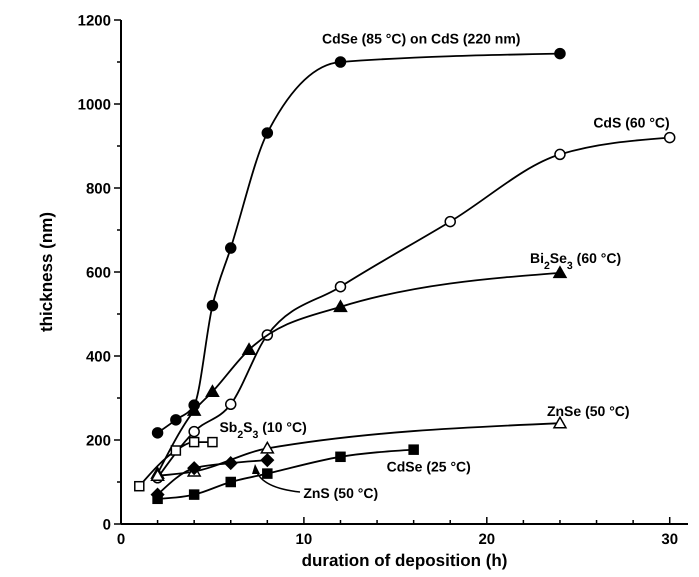 Image resolution: width=699 pixels, height=577 pixels. What do you see at coordinates (304, 539) in the screenshot?
I see `x-tick-label: 10` at bounding box center [304, 539].